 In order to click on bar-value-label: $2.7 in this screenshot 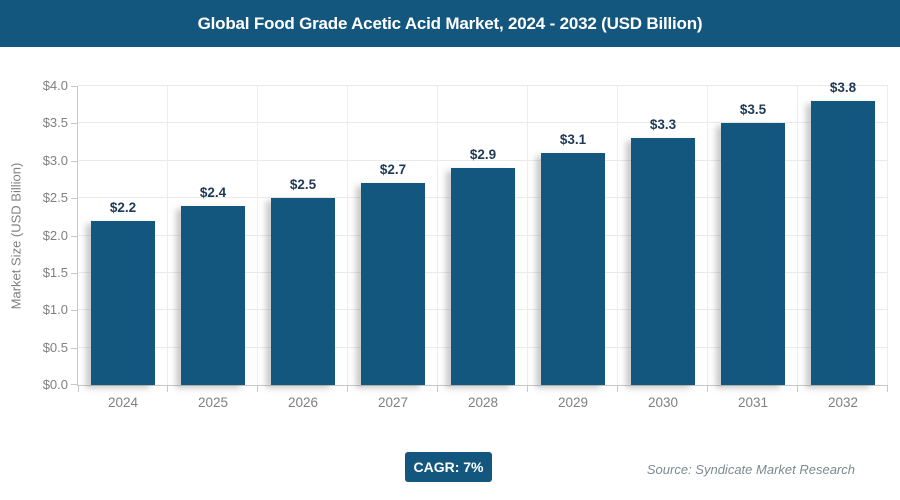, I will do `click(393, 170)`.